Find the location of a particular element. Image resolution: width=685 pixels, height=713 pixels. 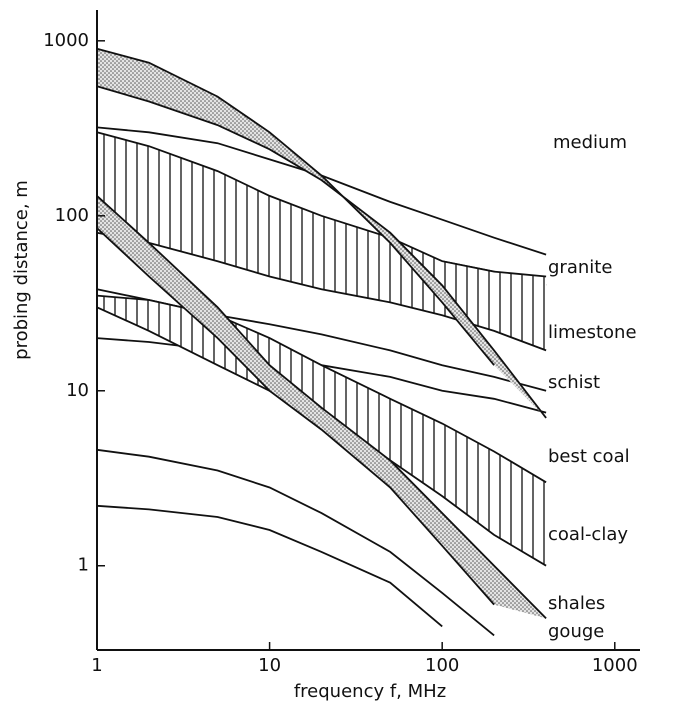

series-label: limestone is located at coordinates (592, 332).